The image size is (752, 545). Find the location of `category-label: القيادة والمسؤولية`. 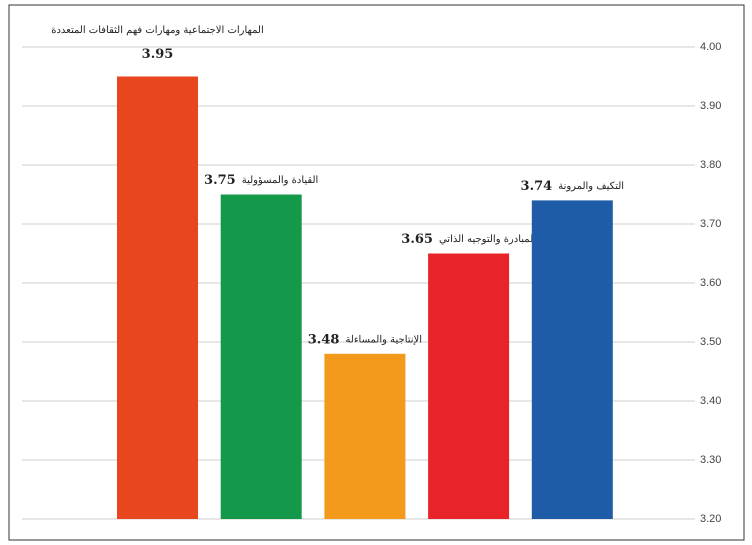

category-label: القيادة والمسؤولية is located at coordinates (280, 180).